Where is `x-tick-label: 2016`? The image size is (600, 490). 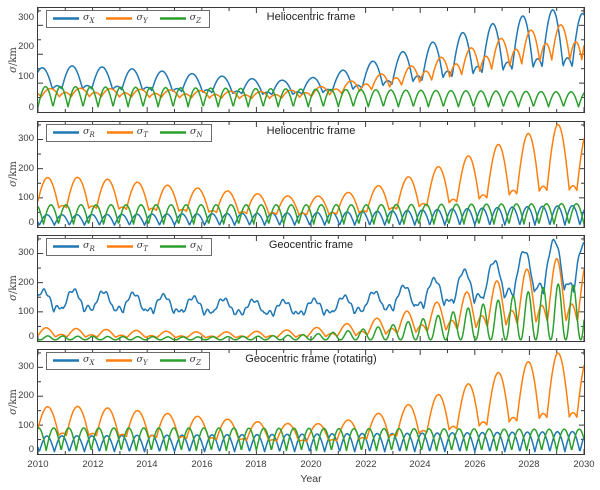
x-tick-label: 2016 is located at coordinates (202, 464).